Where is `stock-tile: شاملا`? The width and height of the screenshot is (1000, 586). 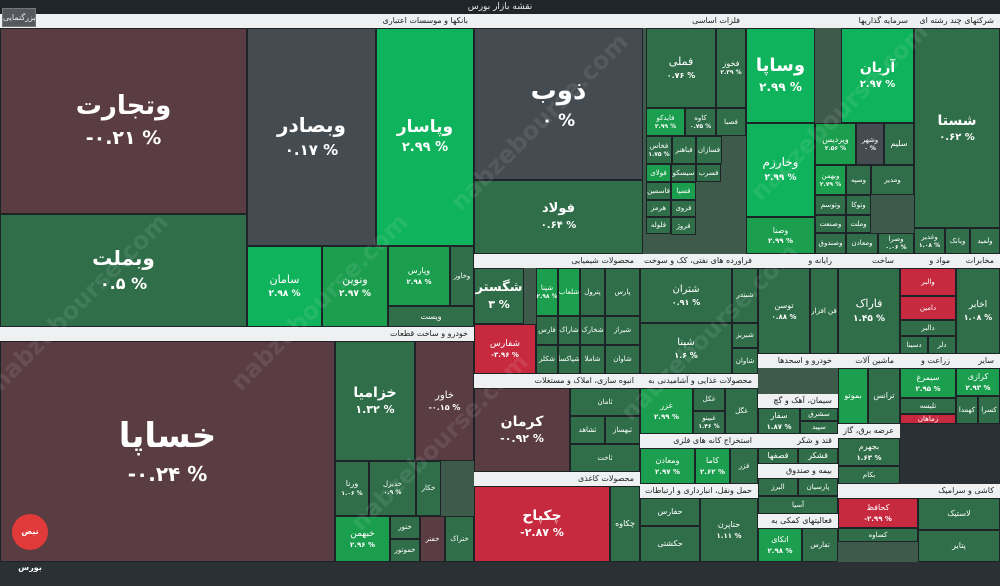
stock-tile: شاملا is located at coordinates (592, 359).